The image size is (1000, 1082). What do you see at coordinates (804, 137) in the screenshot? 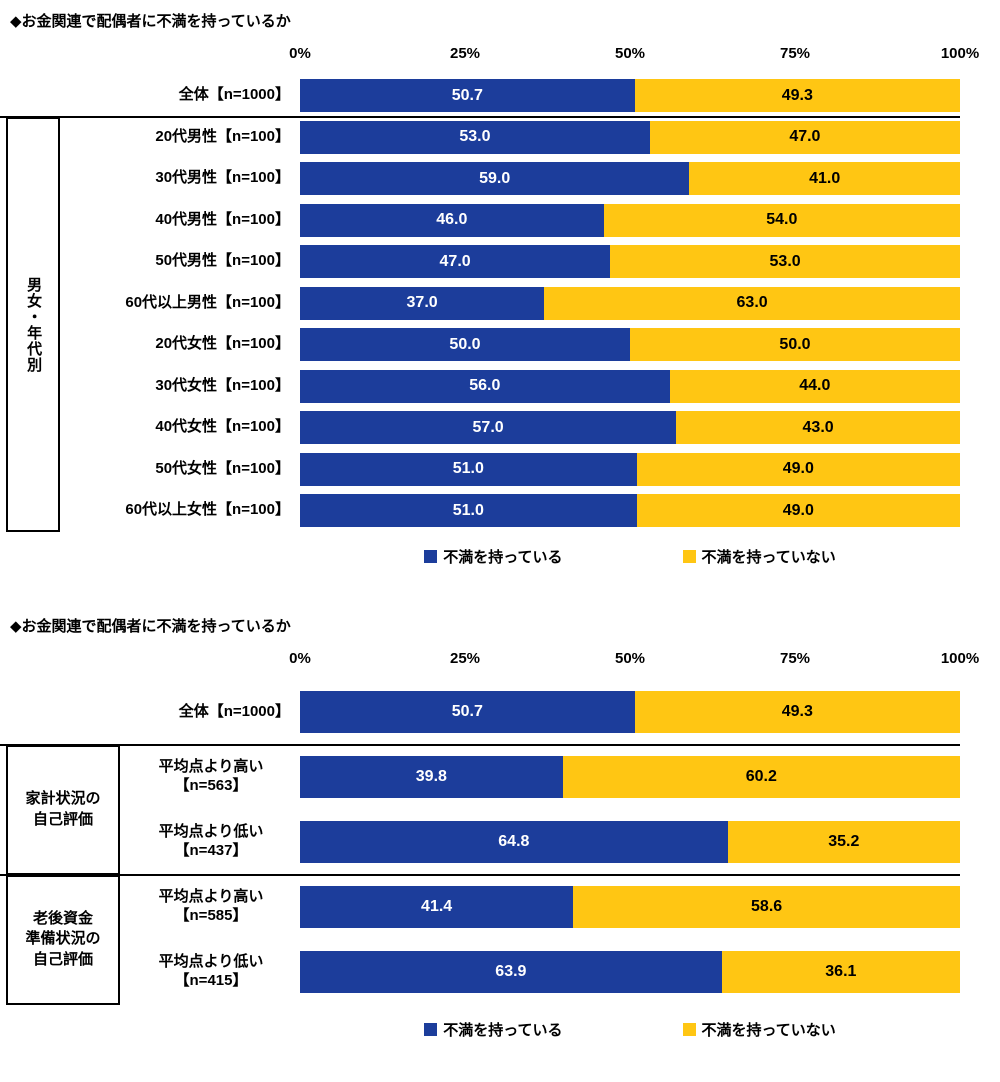
I see `bar-segment-not-dissatisfied: 47.0` at bounding box center [804, 137].